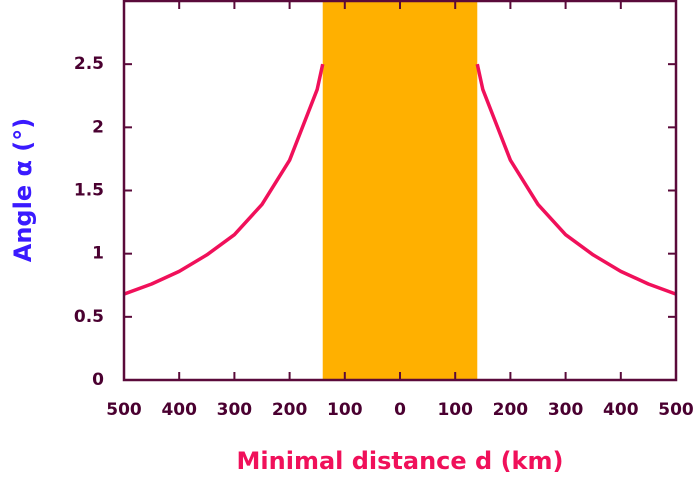 The image size is (694, 481). I want to click on y-tick-label: 0.5, so click(89, 317).